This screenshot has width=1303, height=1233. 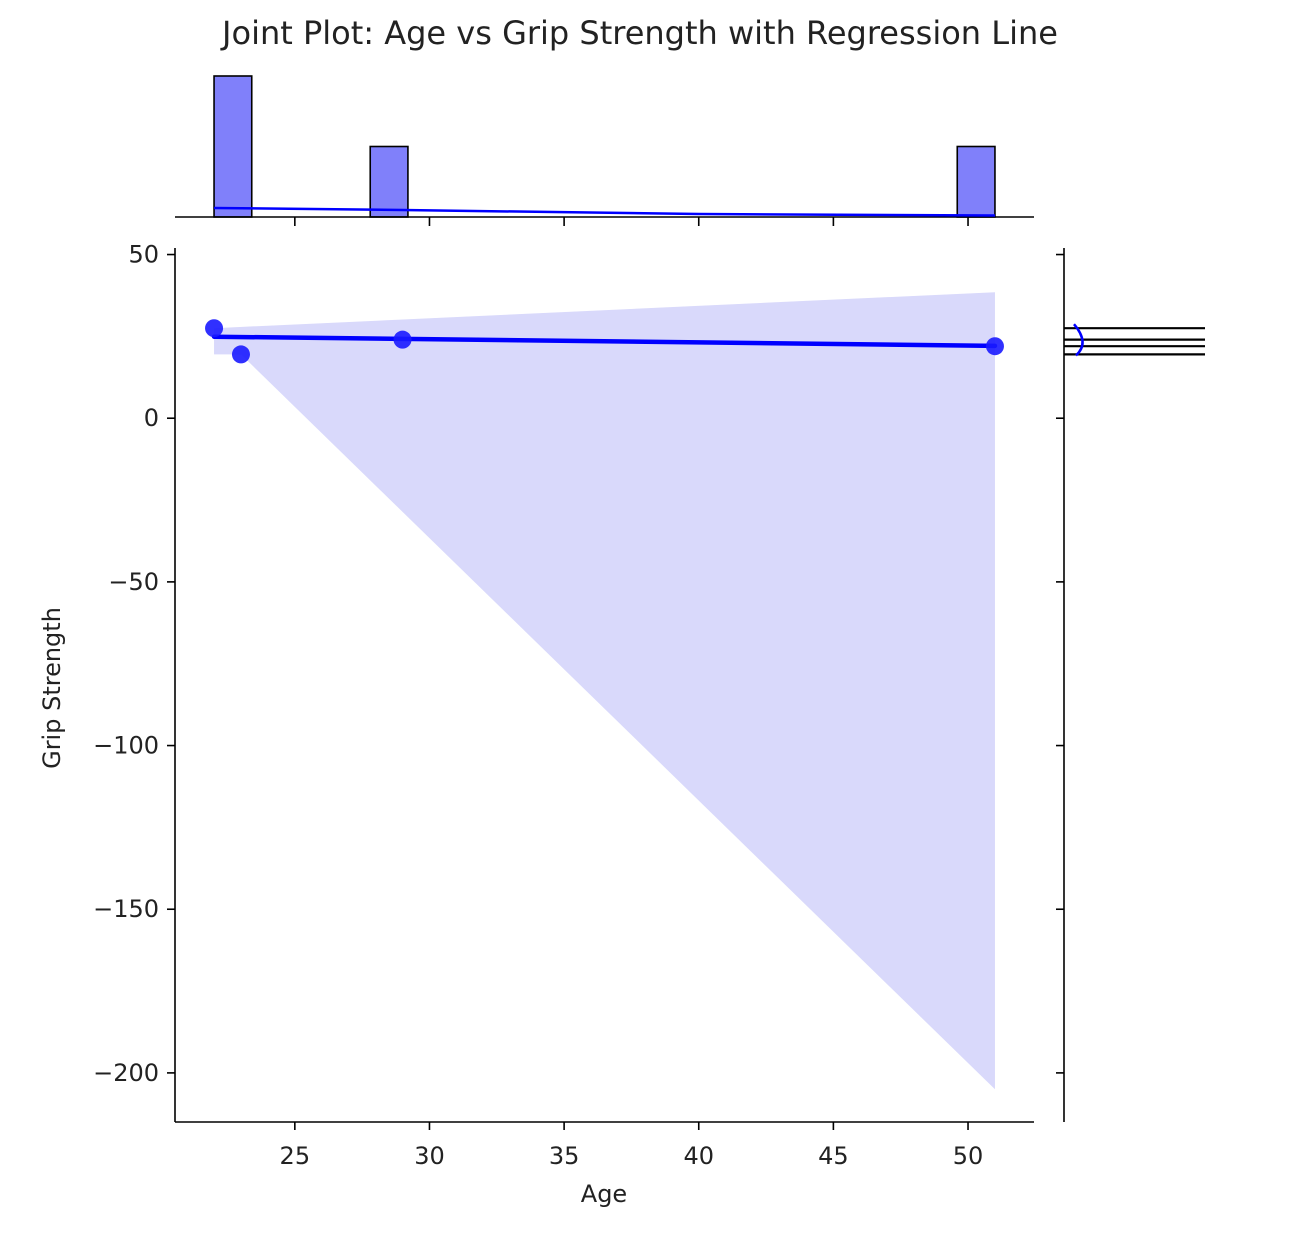 What do you see at coordinates (126, 746) in the screenshot?
I see `y-tick-label: −100` at bounding box center [126, 746].